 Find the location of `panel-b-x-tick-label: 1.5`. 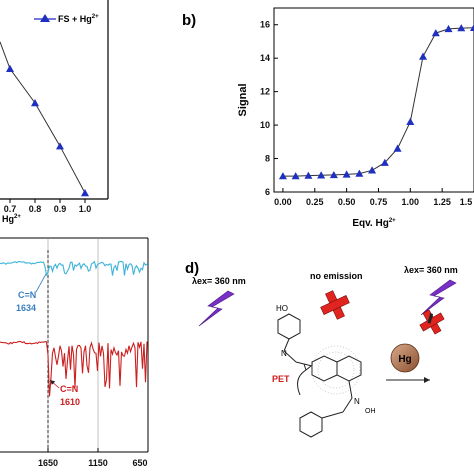

panel-b-x-tick-label: 1.5 is located at coordinates (466, 202).